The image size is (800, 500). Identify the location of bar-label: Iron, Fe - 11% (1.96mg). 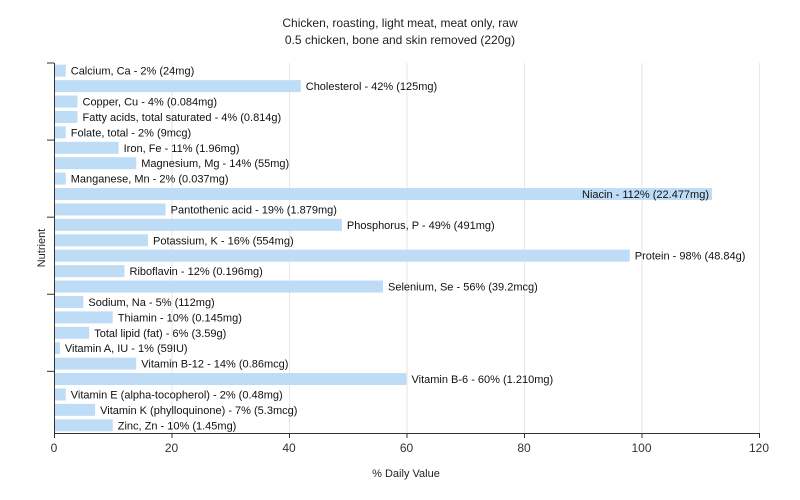
(182, 149).